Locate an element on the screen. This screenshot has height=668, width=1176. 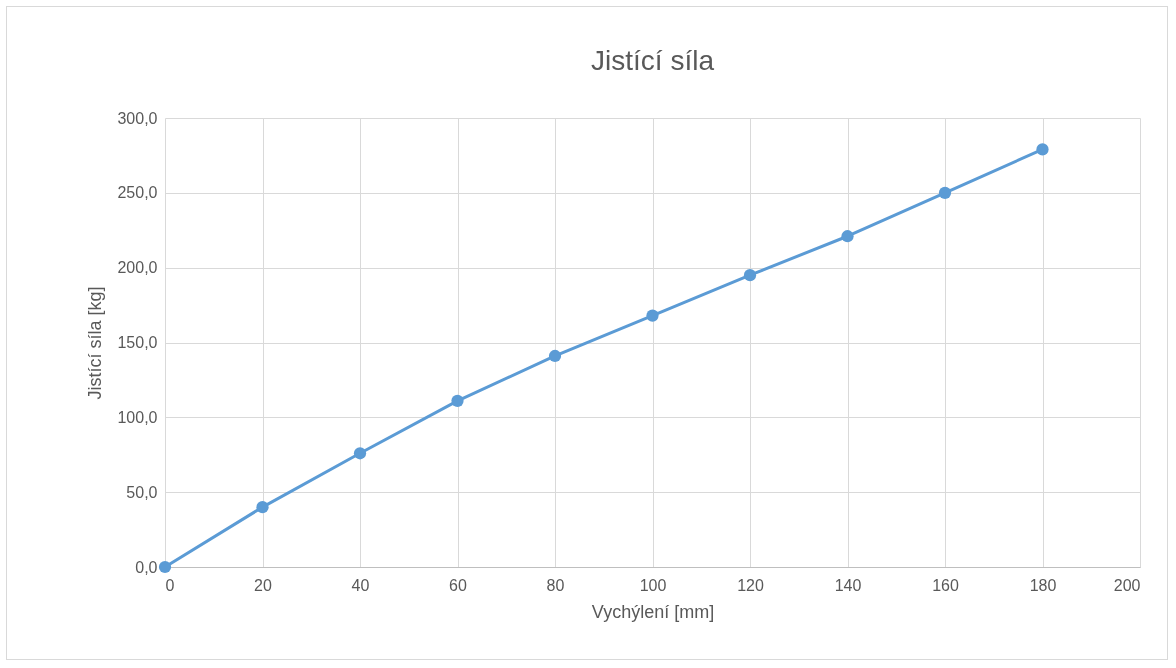
y-tick-label: 100,0 is located at coordinates (137, 417).